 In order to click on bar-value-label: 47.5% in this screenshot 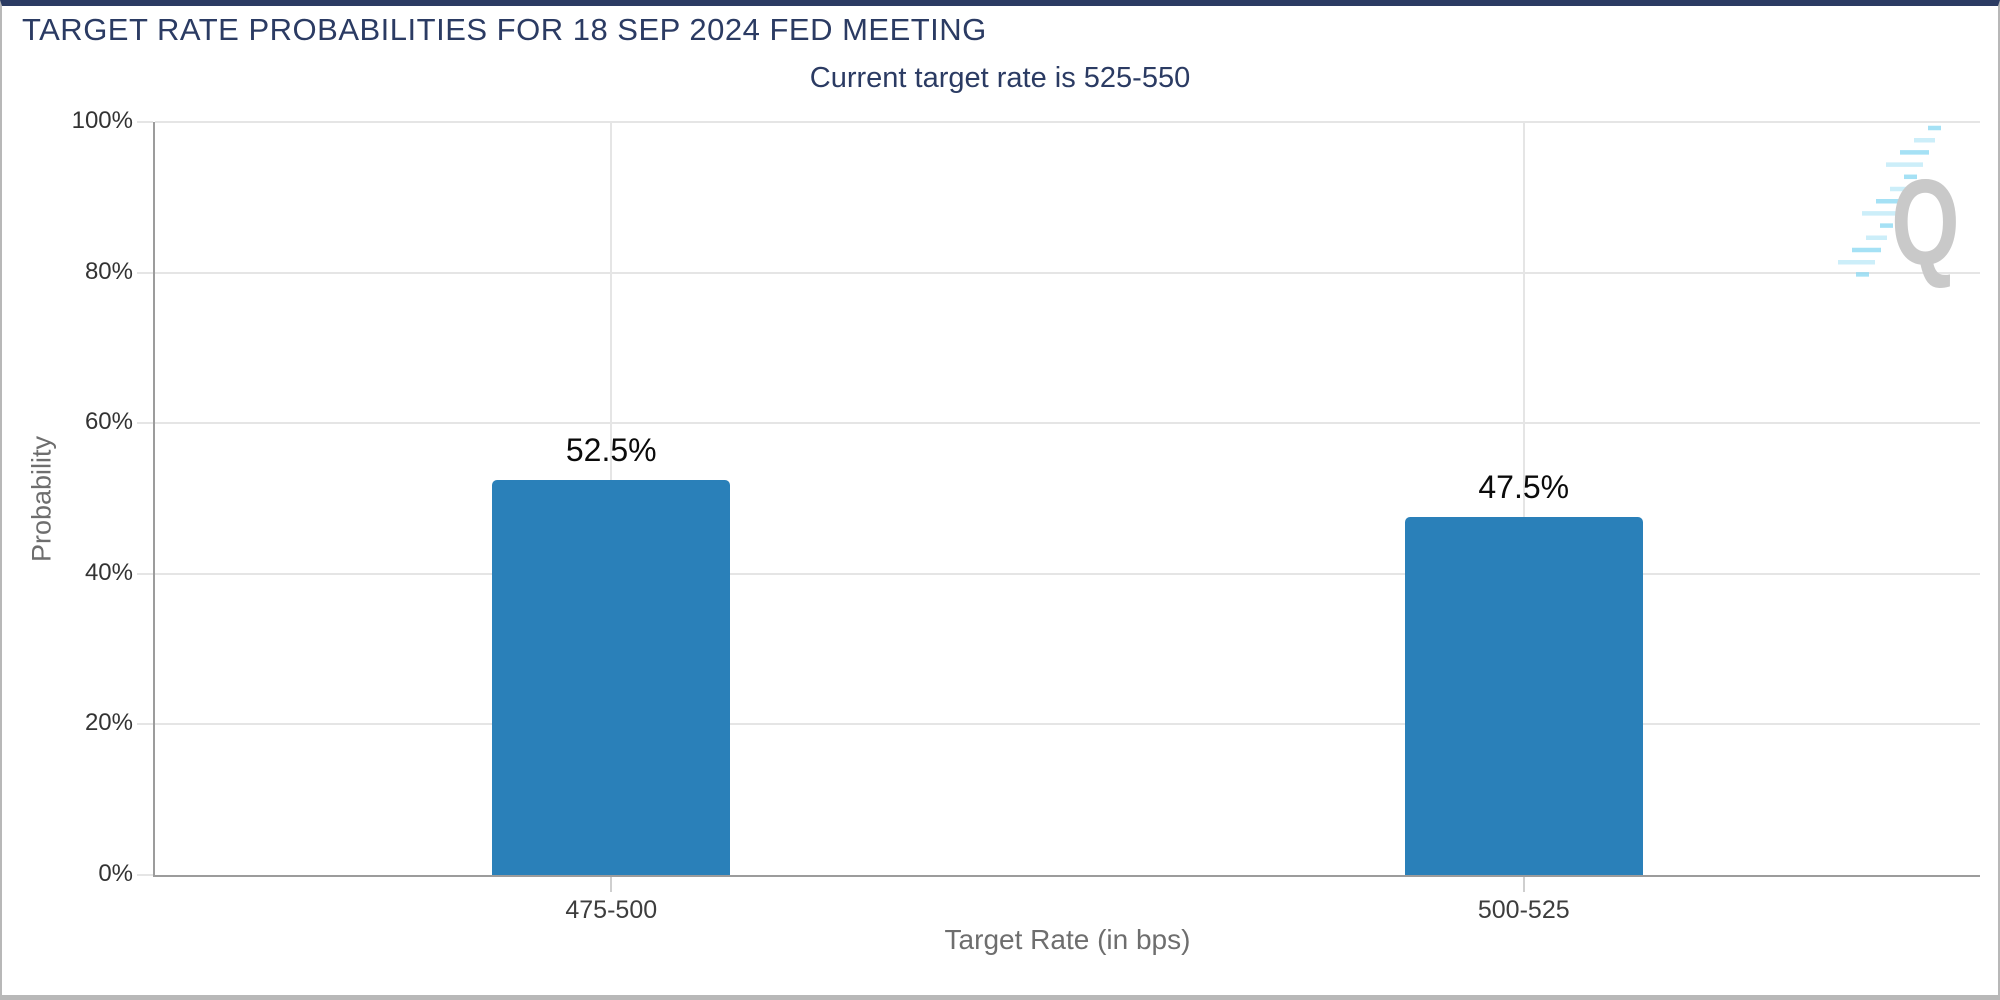, I will do `click(1524, 487)`.